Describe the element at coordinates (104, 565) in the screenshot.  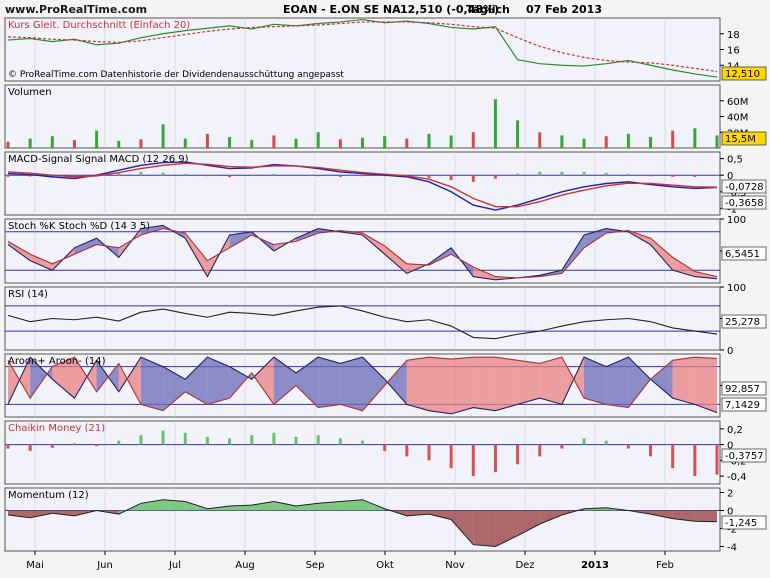
I see `x-tick-label: Jun` at that location.